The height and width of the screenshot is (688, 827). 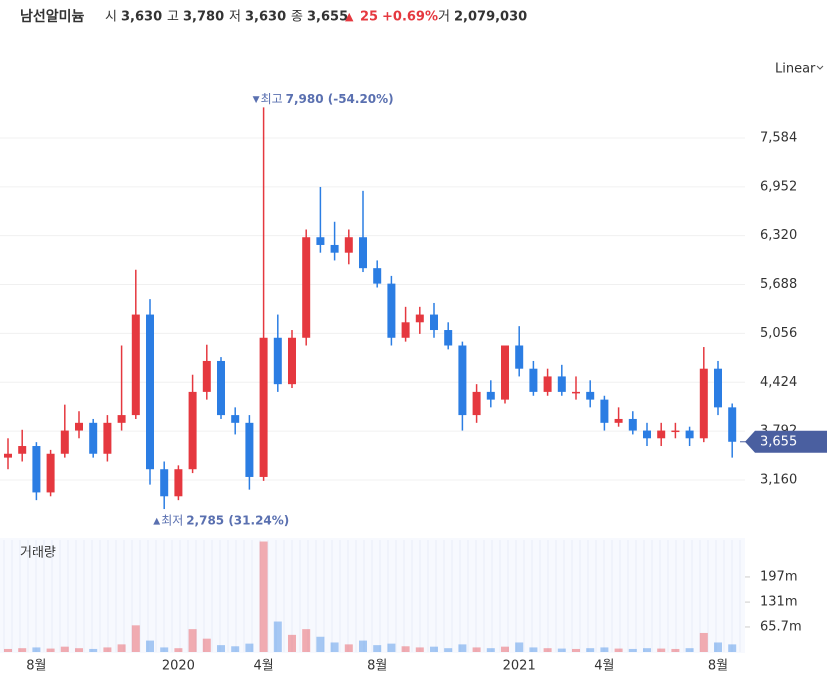 What do you see at coordinates (778, 235) in the screenshot?
I see `y-tick-label: 6,320` at bounding box center [778, 235].